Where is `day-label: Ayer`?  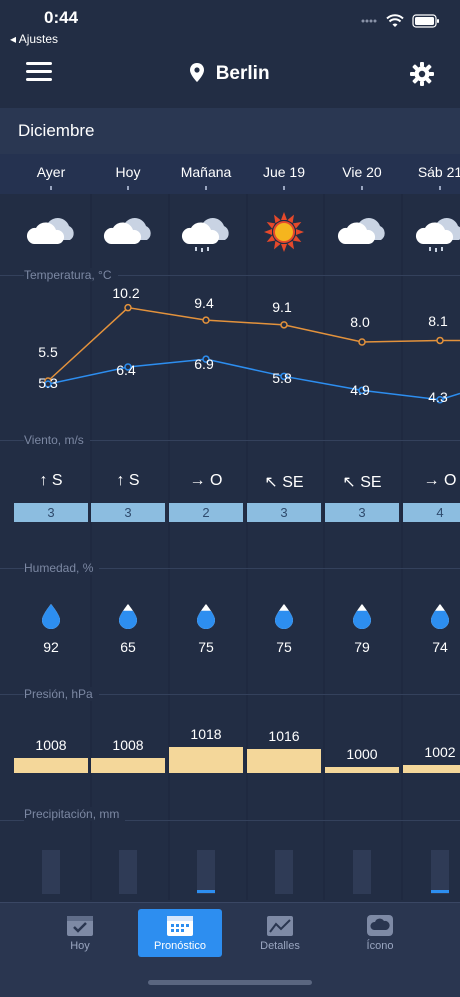
day-label: Ayer is located at coordinates (51, 172).